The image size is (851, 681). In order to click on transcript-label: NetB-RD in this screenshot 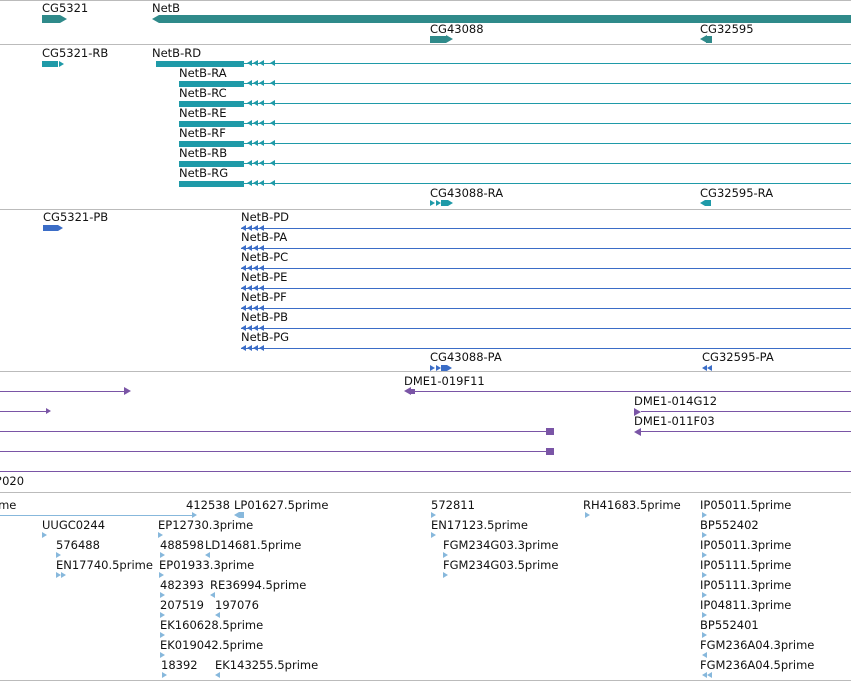, I will do `click(177, 53)`.